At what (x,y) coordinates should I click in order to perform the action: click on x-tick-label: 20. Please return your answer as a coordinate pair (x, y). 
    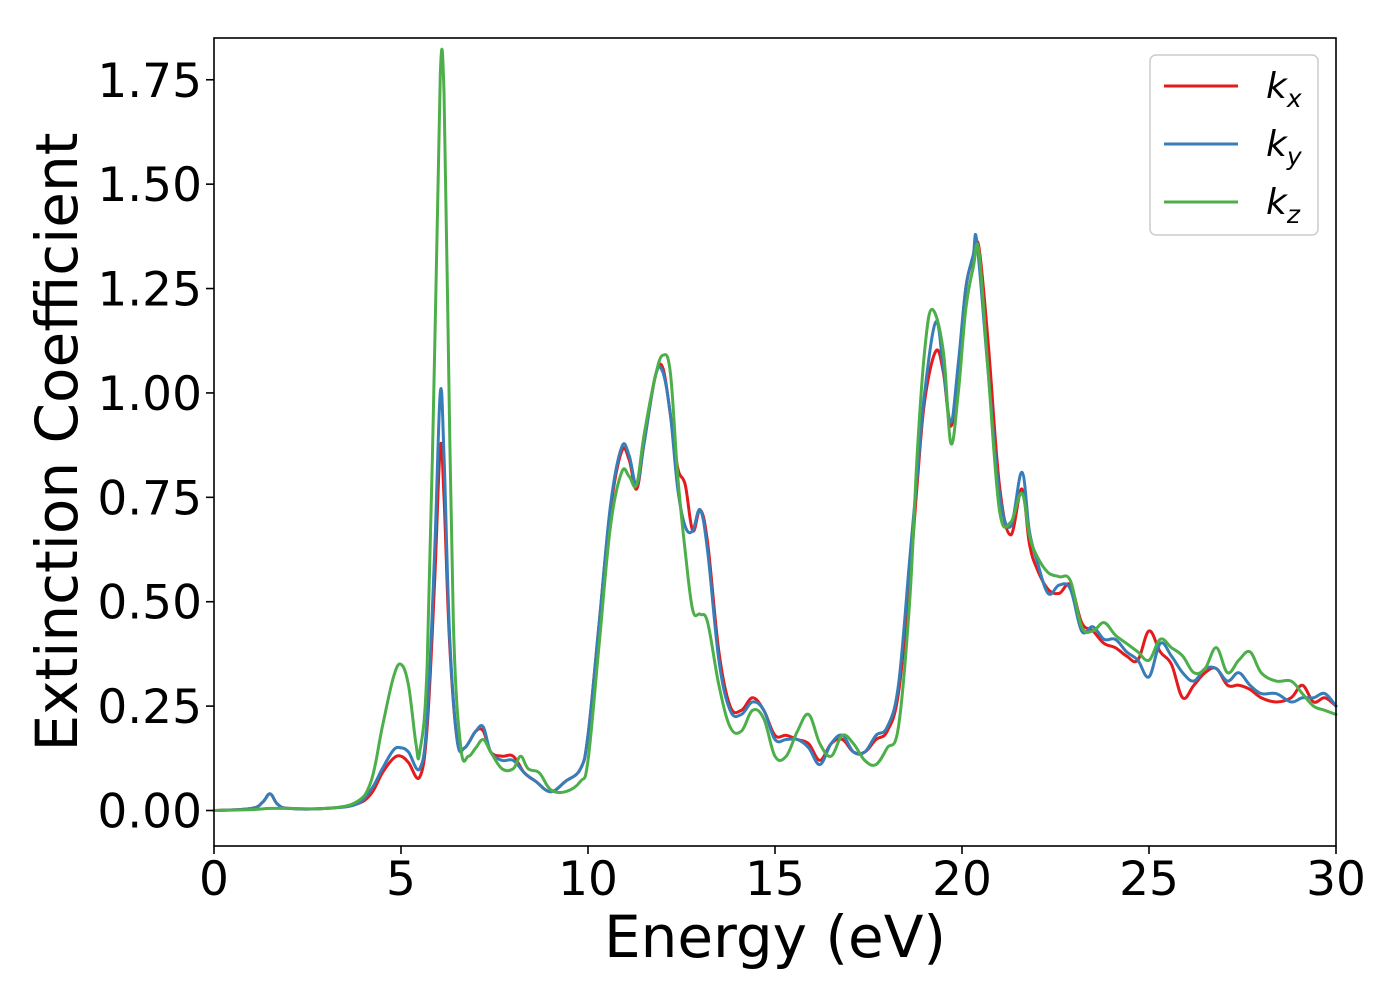
    Looking at the image, I should click on (962, 879).